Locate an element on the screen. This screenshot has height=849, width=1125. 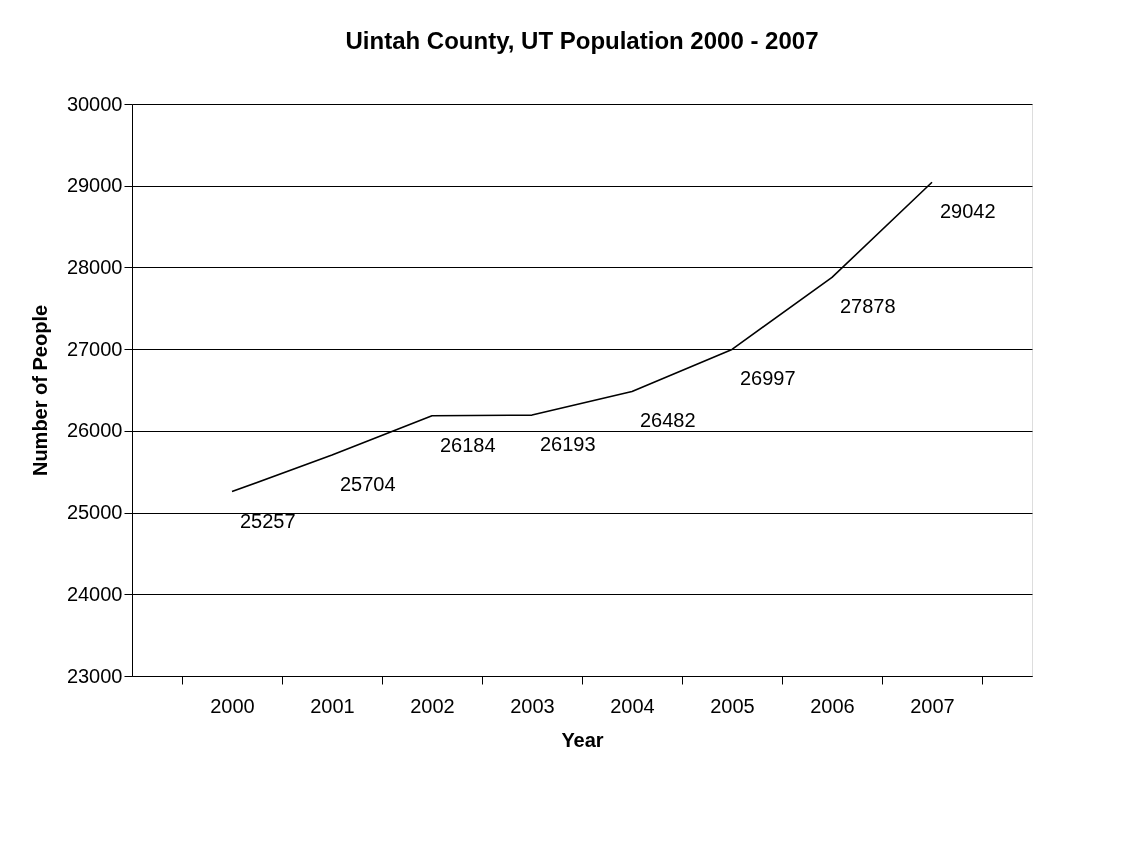
x-tick-label: 2004 is located at coordinates (632, 705).